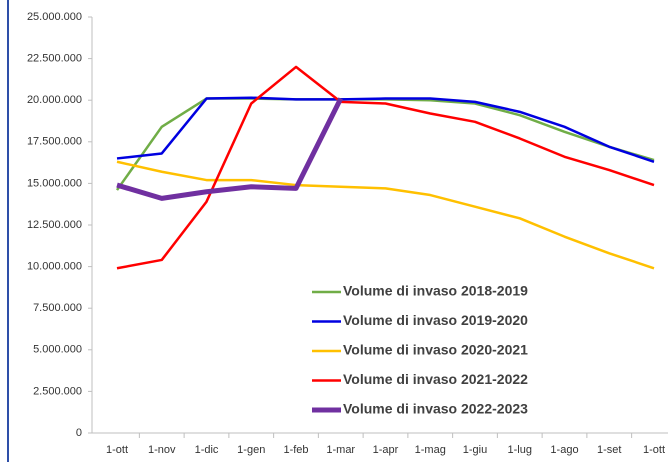 The width and height of the screenshot is (668, 462). Describe the element at coordinates (475, 450) in the screenshot. I see `x-tick-label: 1-giu` at that location.